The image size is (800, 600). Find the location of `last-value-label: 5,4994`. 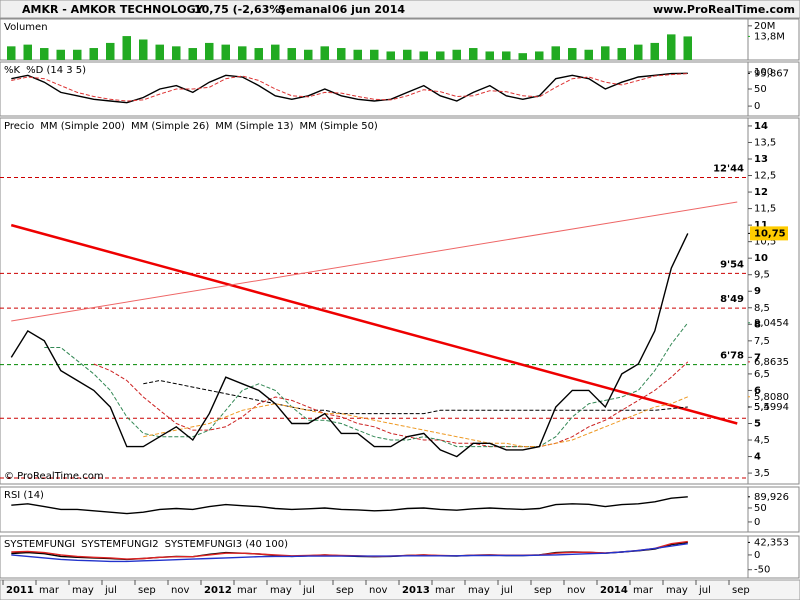

last-value-label: 5,4994 is located at coordinates (771, 407).